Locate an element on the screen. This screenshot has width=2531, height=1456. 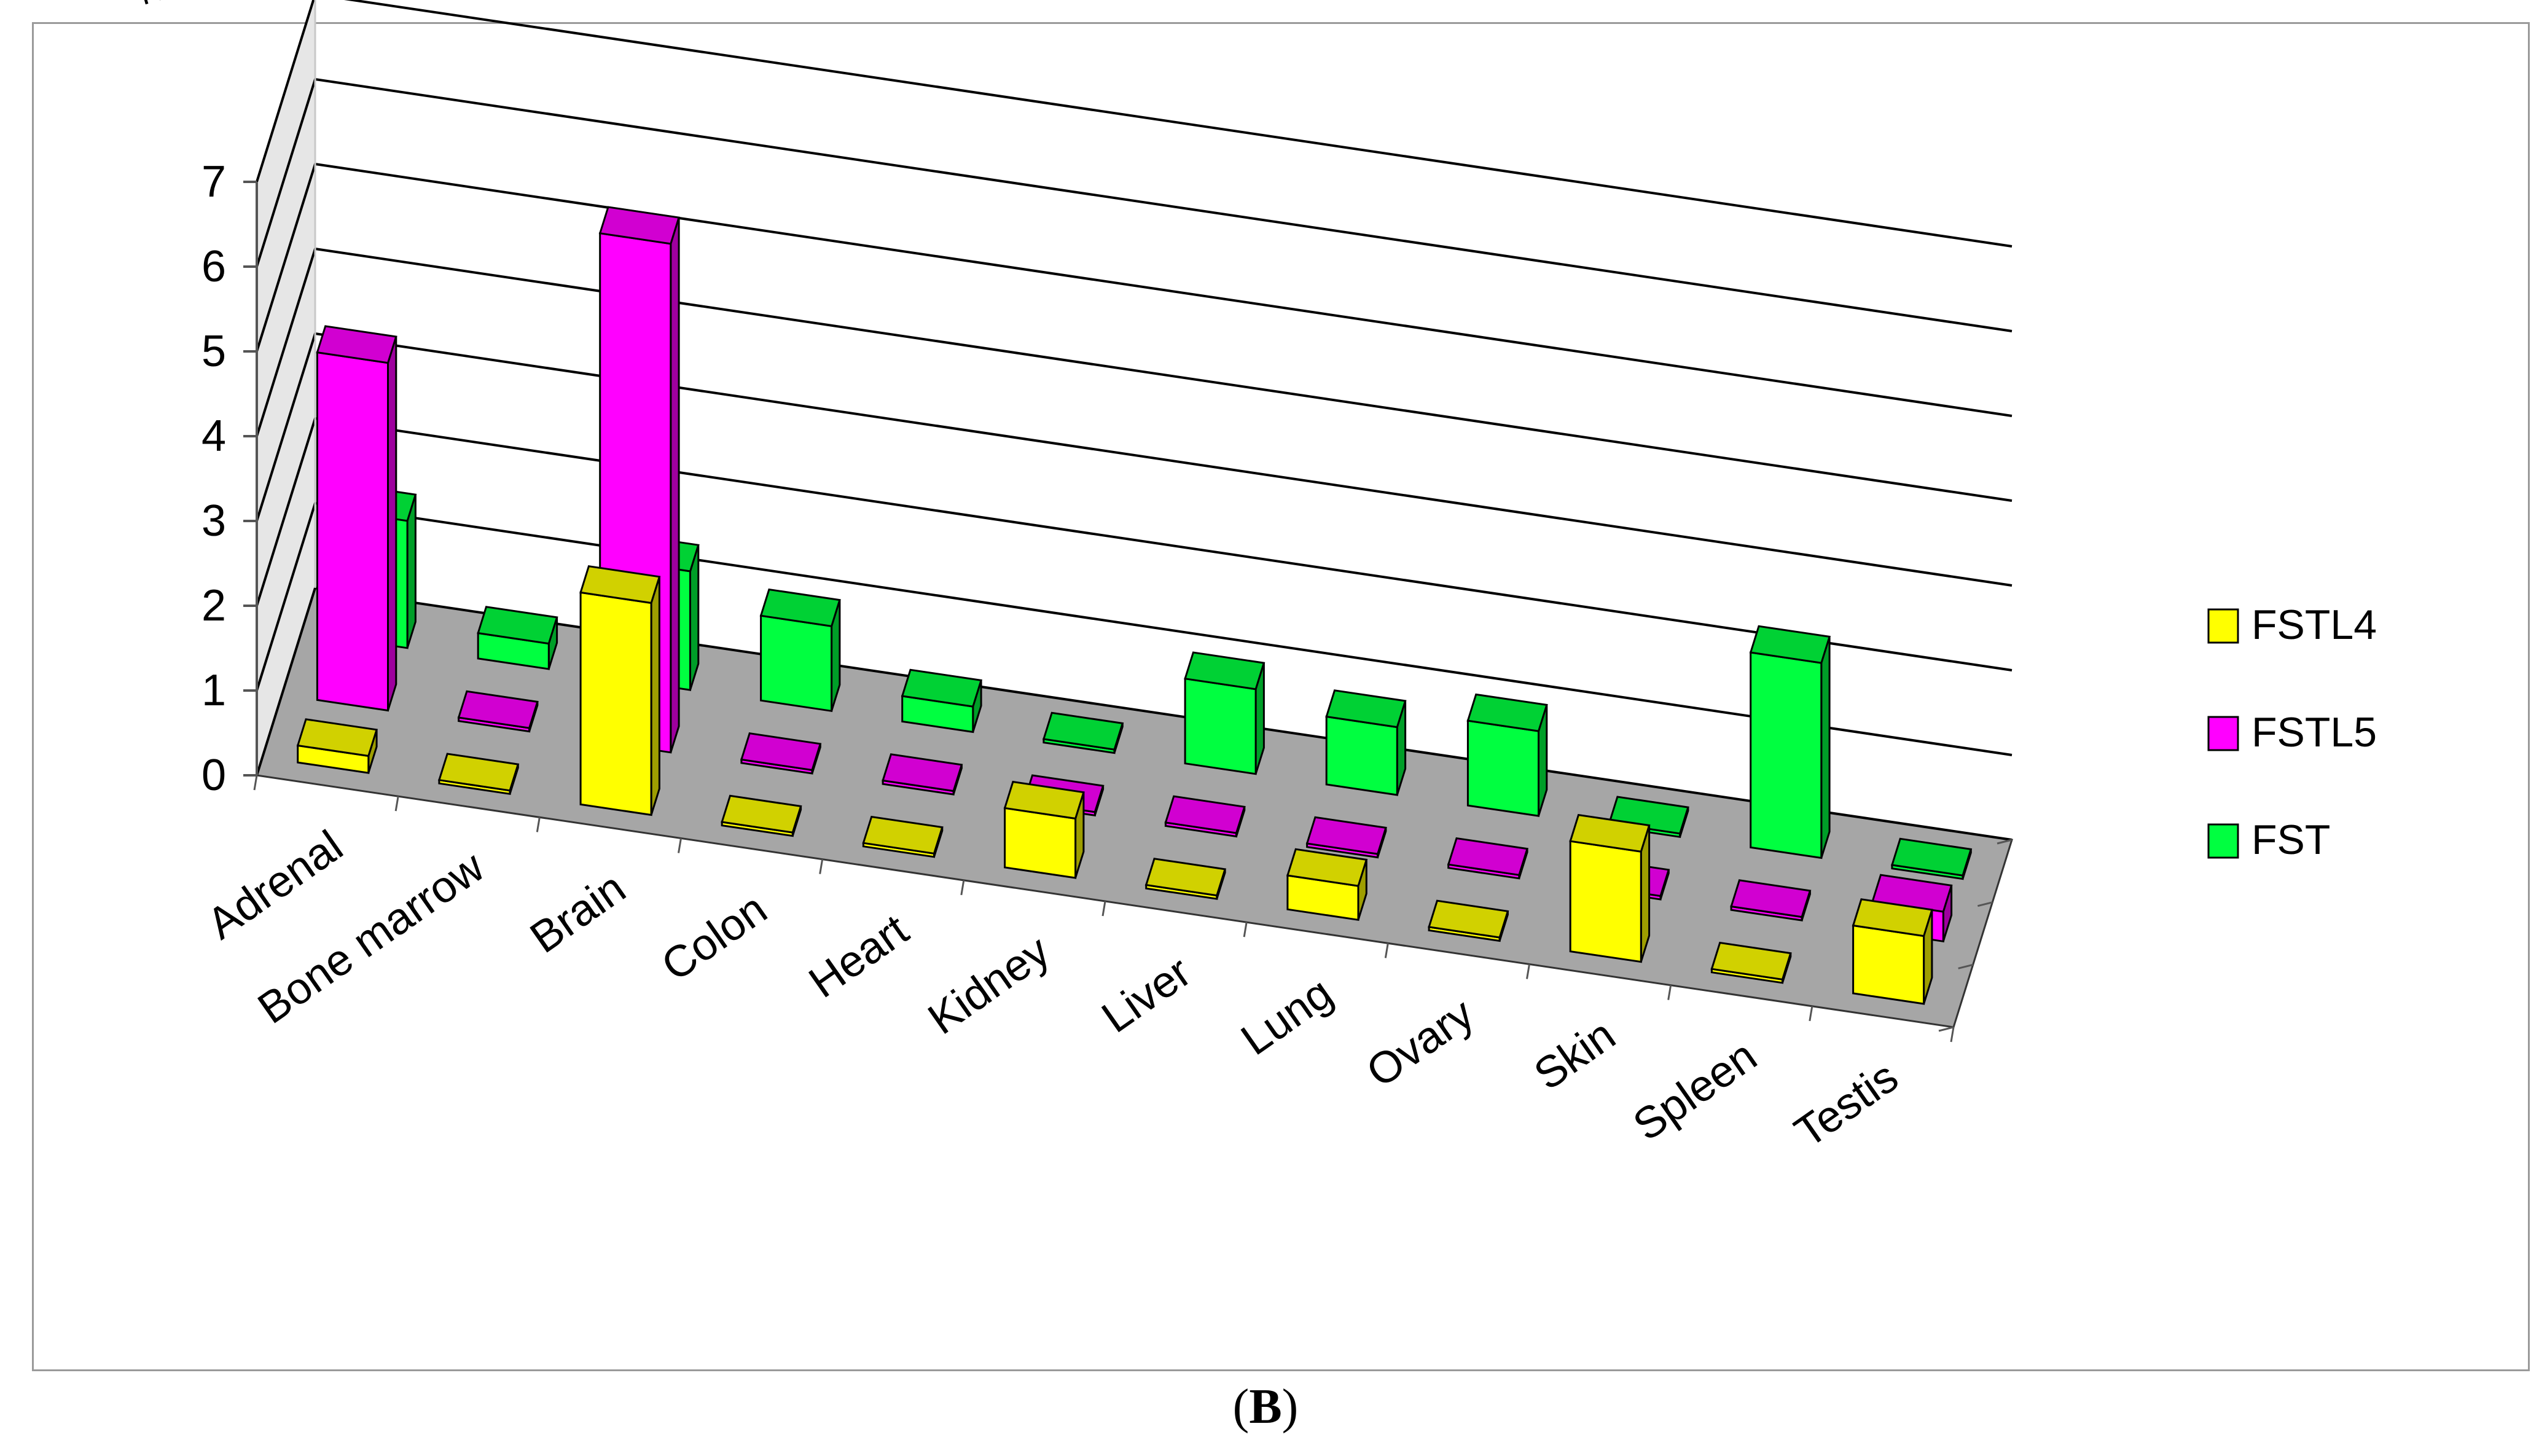
legend-label: FSTL4 is located at coordinates (2314, 624).